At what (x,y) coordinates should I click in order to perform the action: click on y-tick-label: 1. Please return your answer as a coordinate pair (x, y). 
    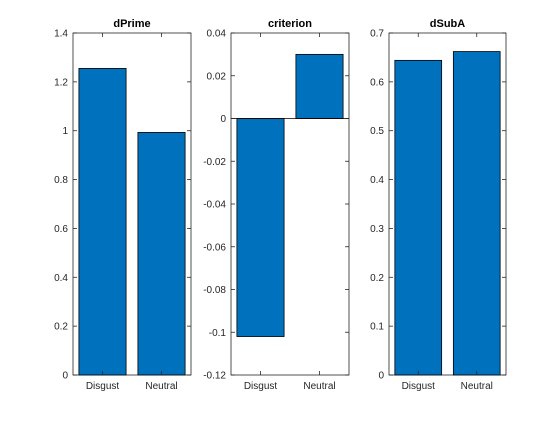
    Looking at the image, I should click on (65, 131).